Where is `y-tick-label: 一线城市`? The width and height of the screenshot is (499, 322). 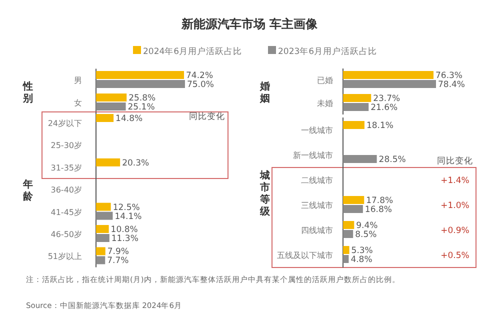 y-tick-label: 一线城市 is located at coordinates (317, 130).